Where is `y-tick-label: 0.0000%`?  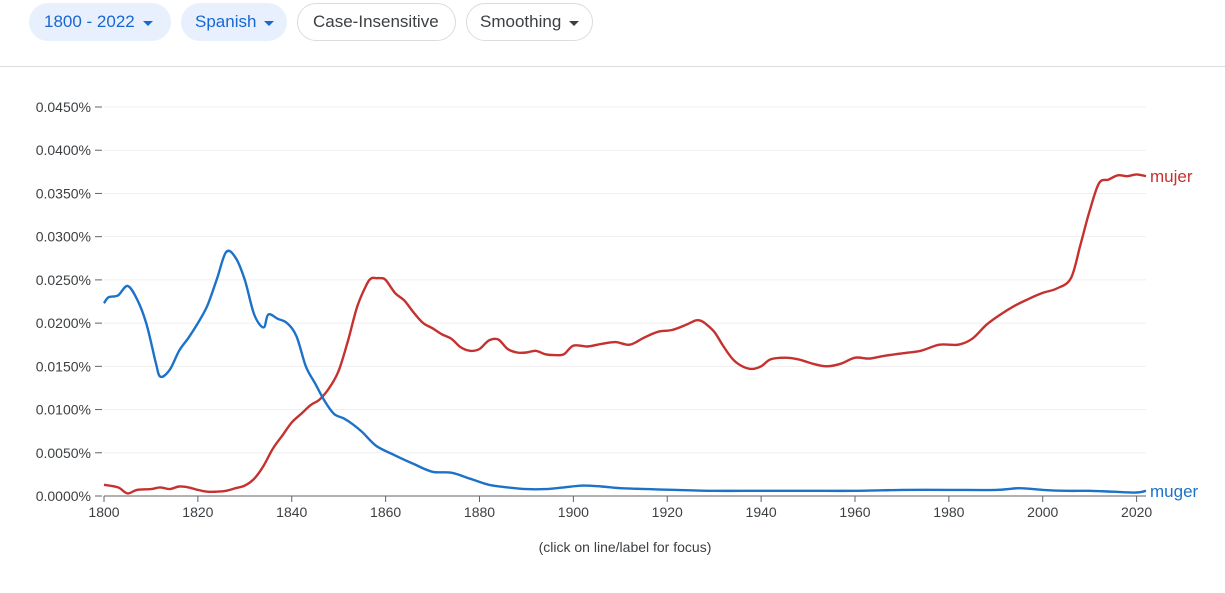
y-tick-label: 0.0000% is located at coordinates (63, 496).